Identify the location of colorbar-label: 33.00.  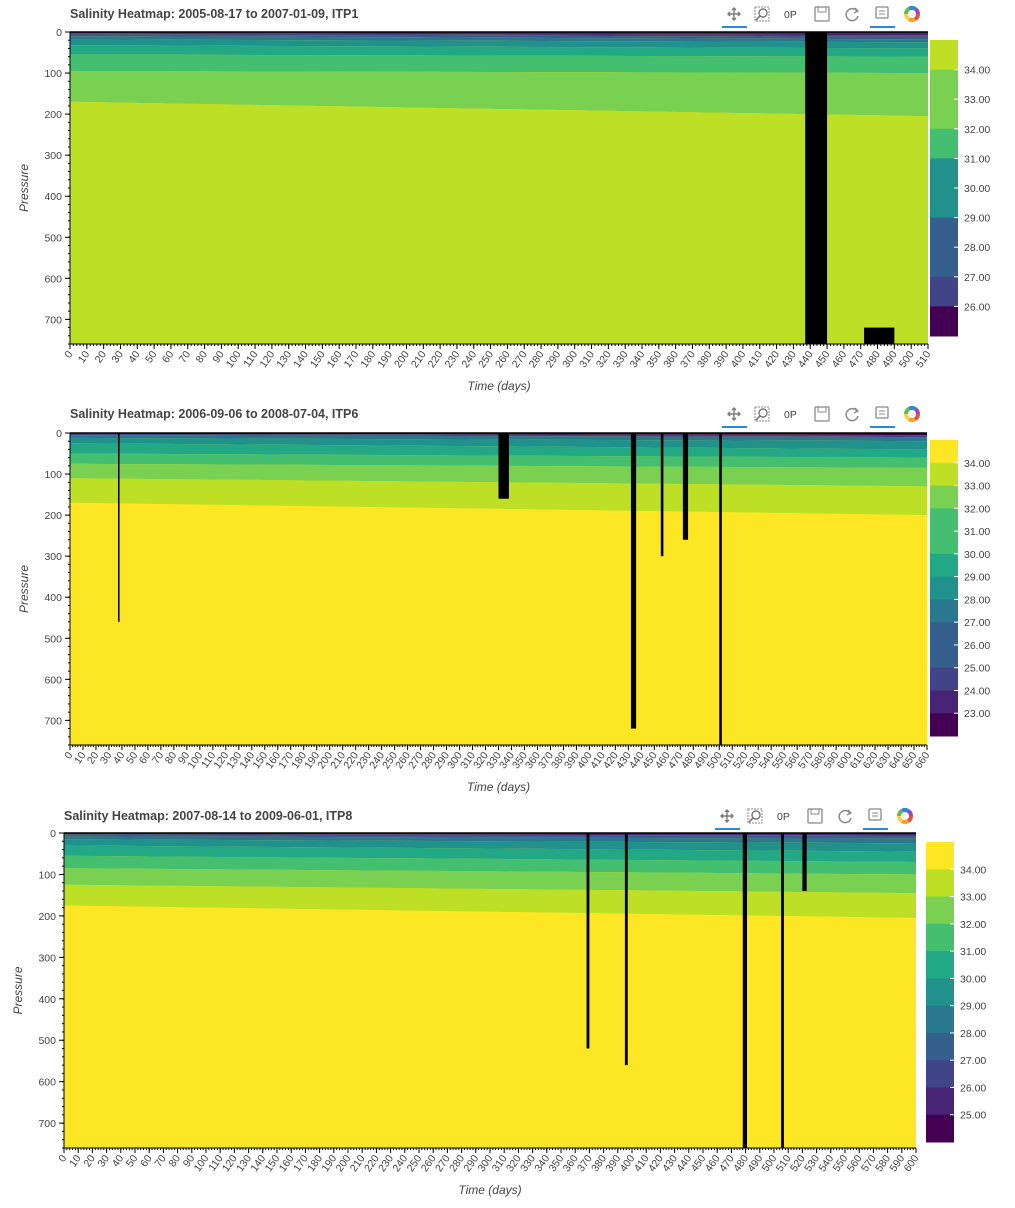
(977, 100).